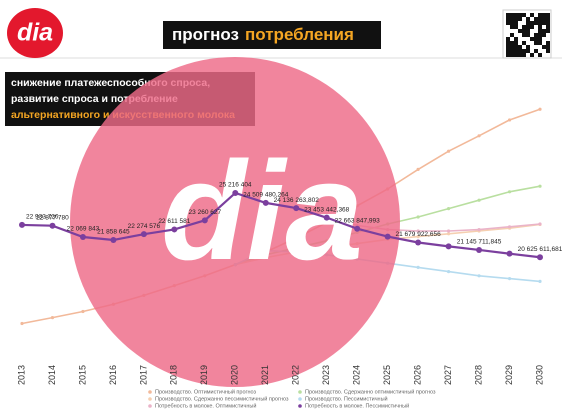 The height and width of the screenshot is (413, 562). Describe the element at coordinates (357, 405) in the screenshot. I see `legend-label: Потребность в молоке. Пессимистичный` at that location.